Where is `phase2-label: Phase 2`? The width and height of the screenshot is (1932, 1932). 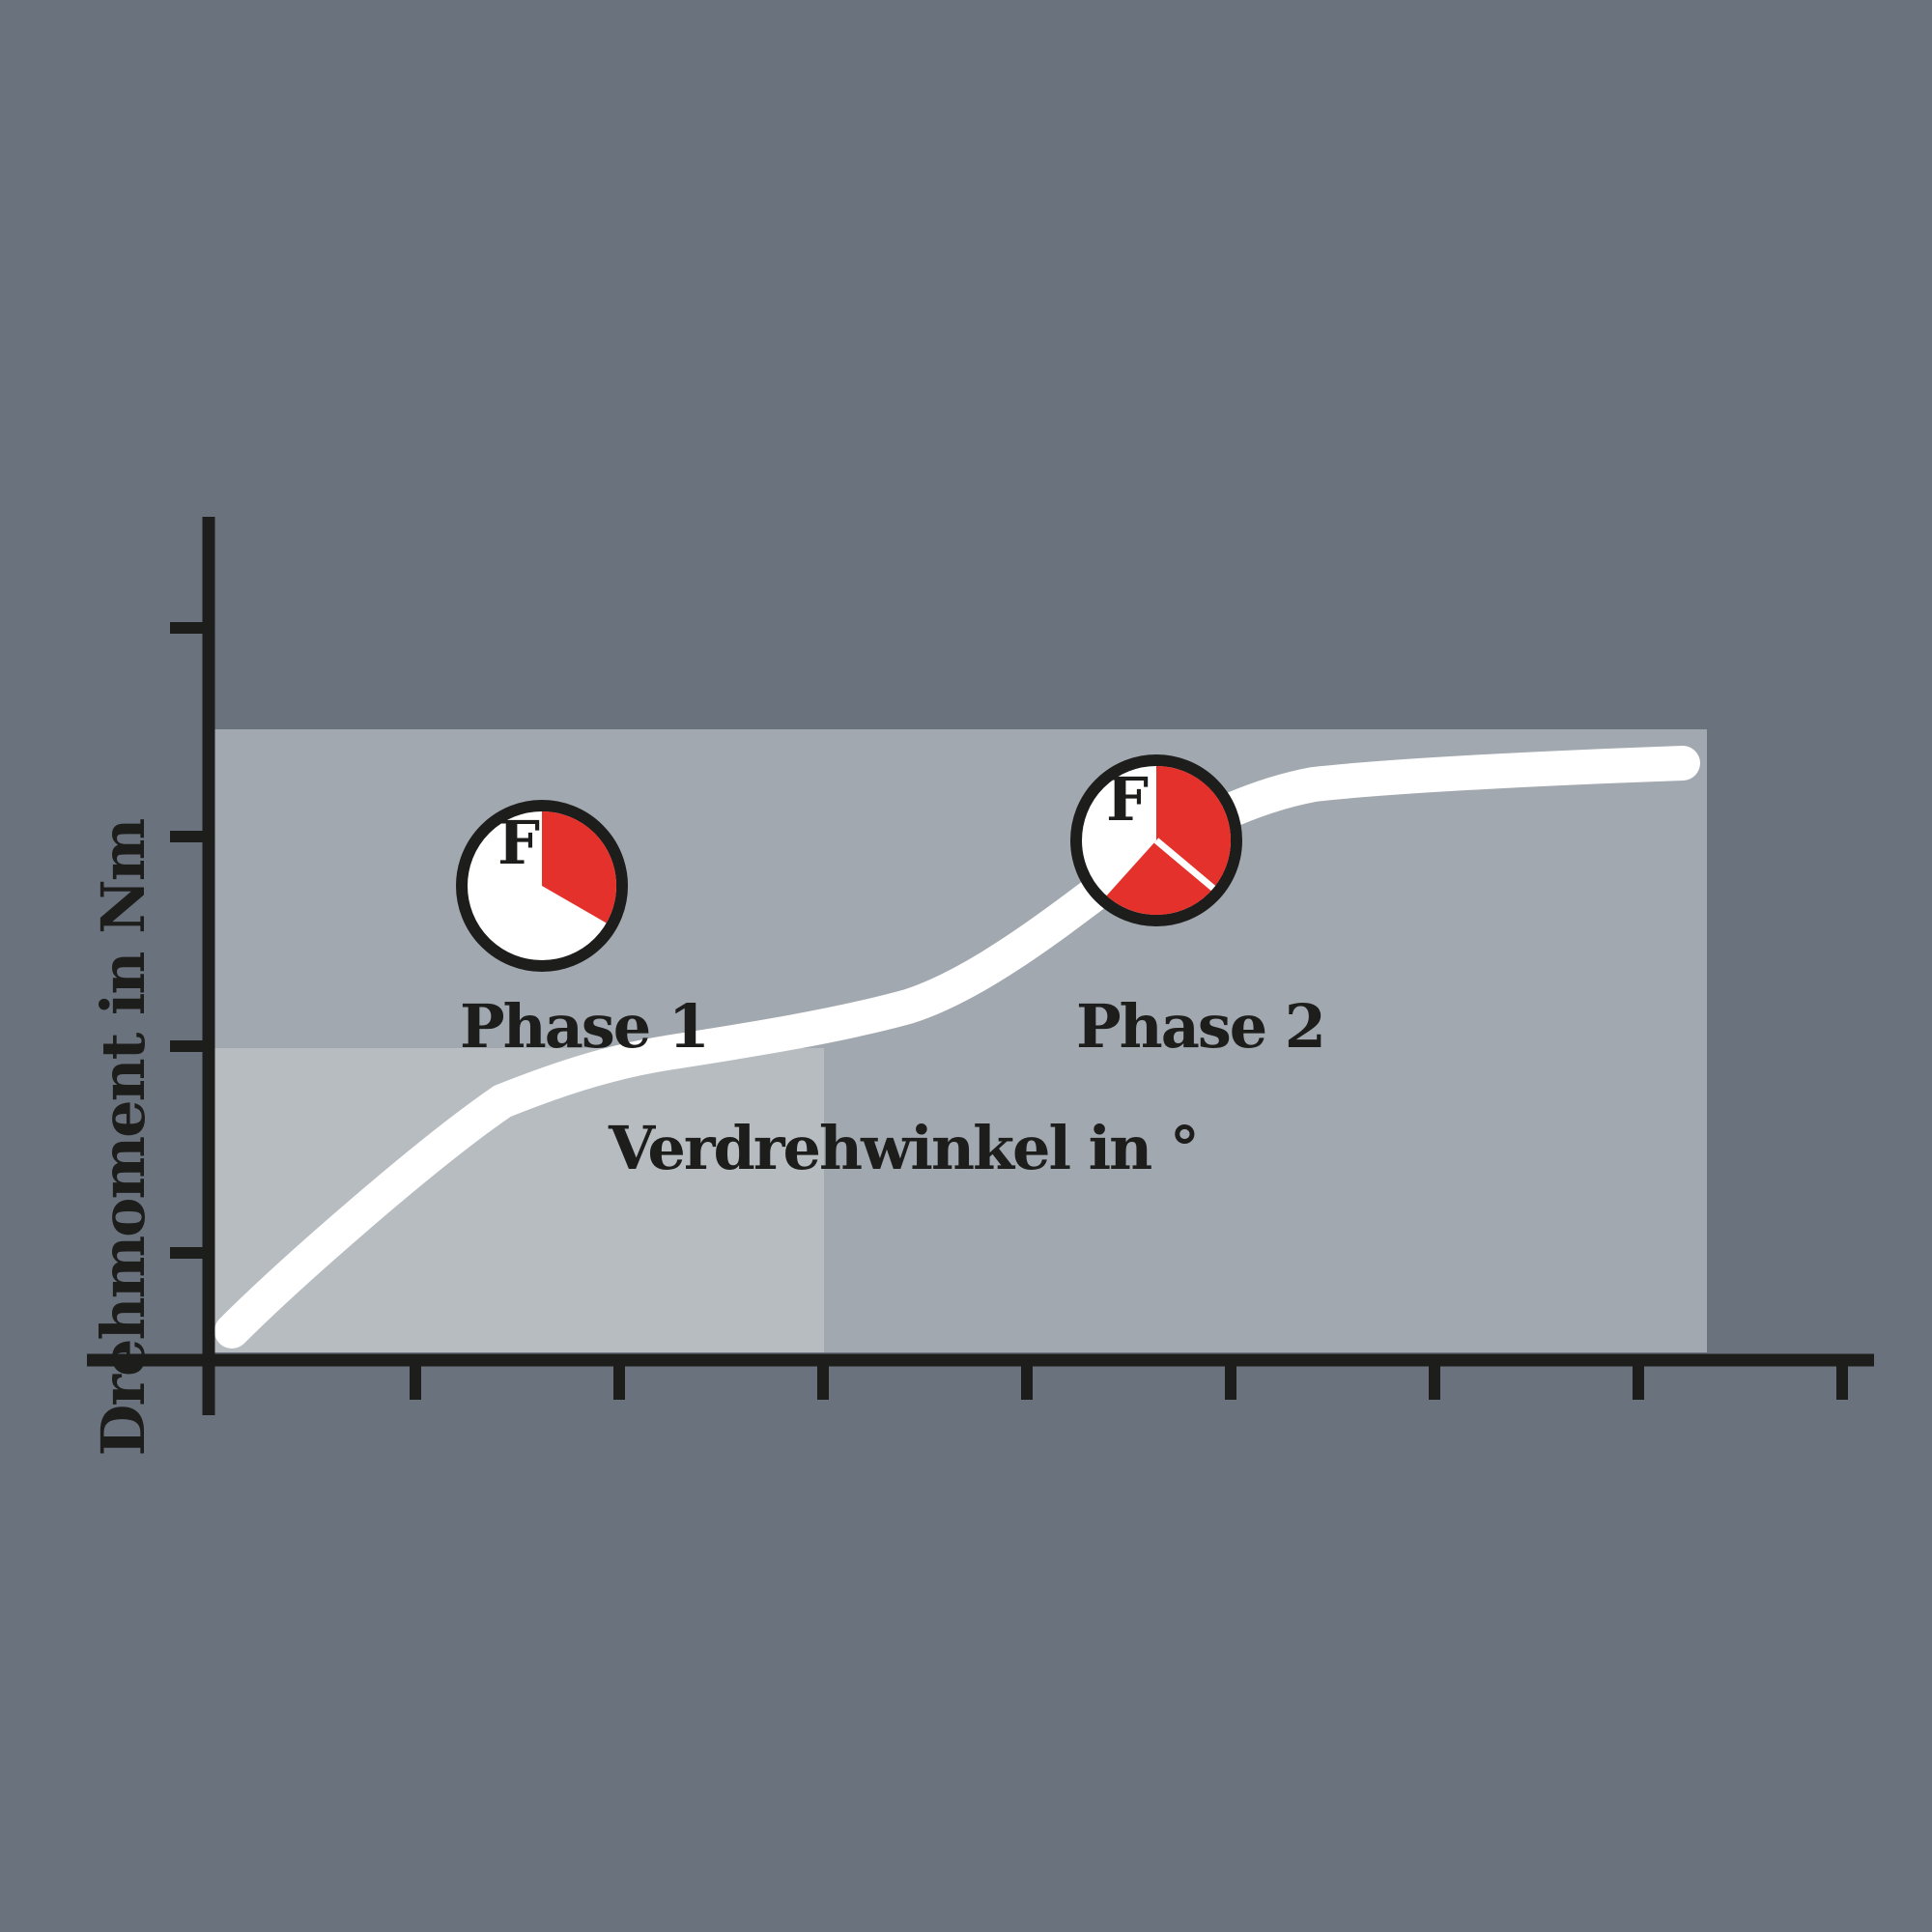 phase2-label: Phase 2 is located at coordinates (1201, 1026).